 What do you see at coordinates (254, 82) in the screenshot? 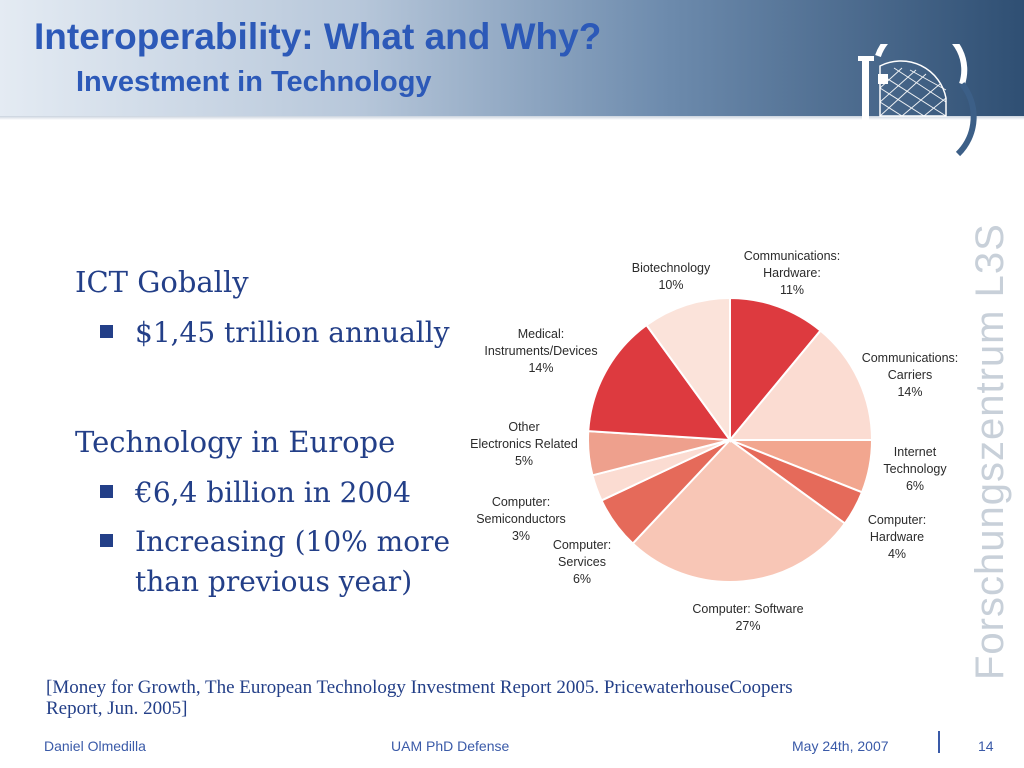
I see `slide-subtitle: Investment in Technology` at bounding box center [254, 82].